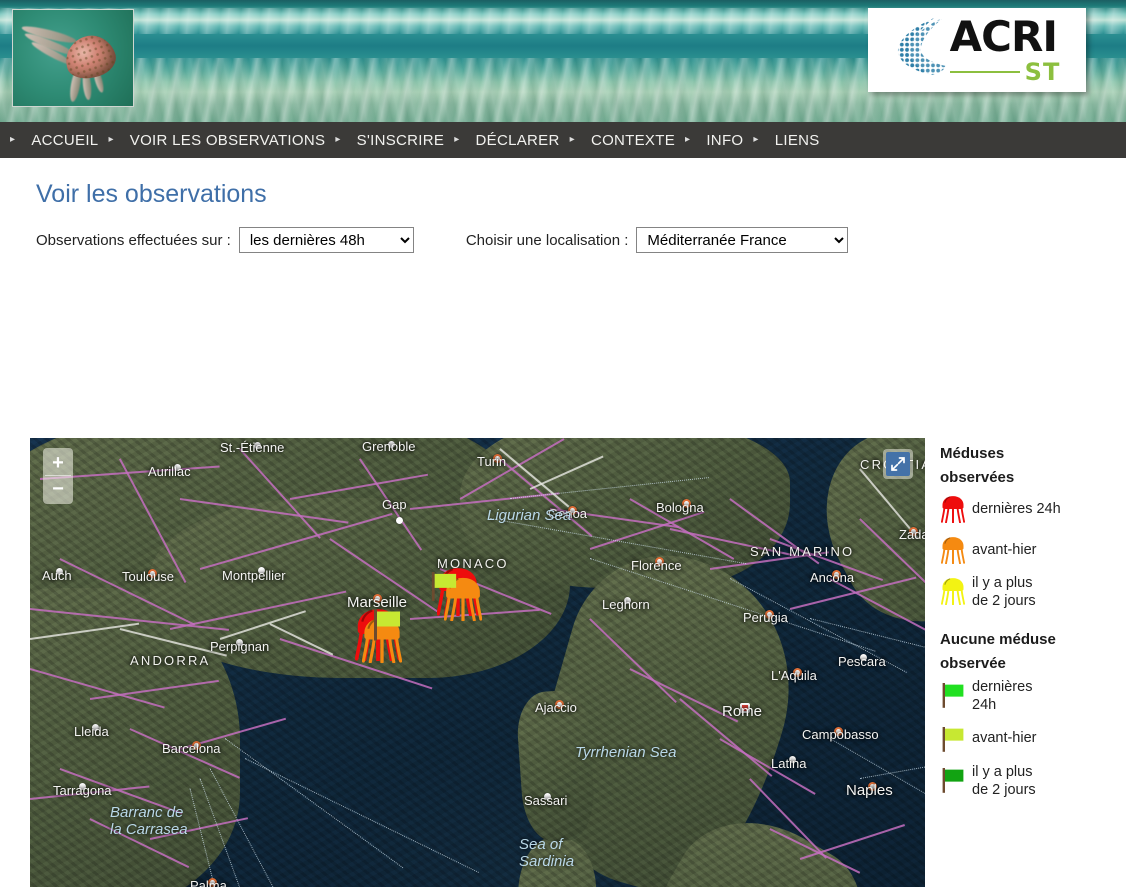 The image size is (1126, 887). What do you see at coordinates (58, 463) in the screenshot?
I see `zoom-in-button: +` at bounding box center [58, 463].